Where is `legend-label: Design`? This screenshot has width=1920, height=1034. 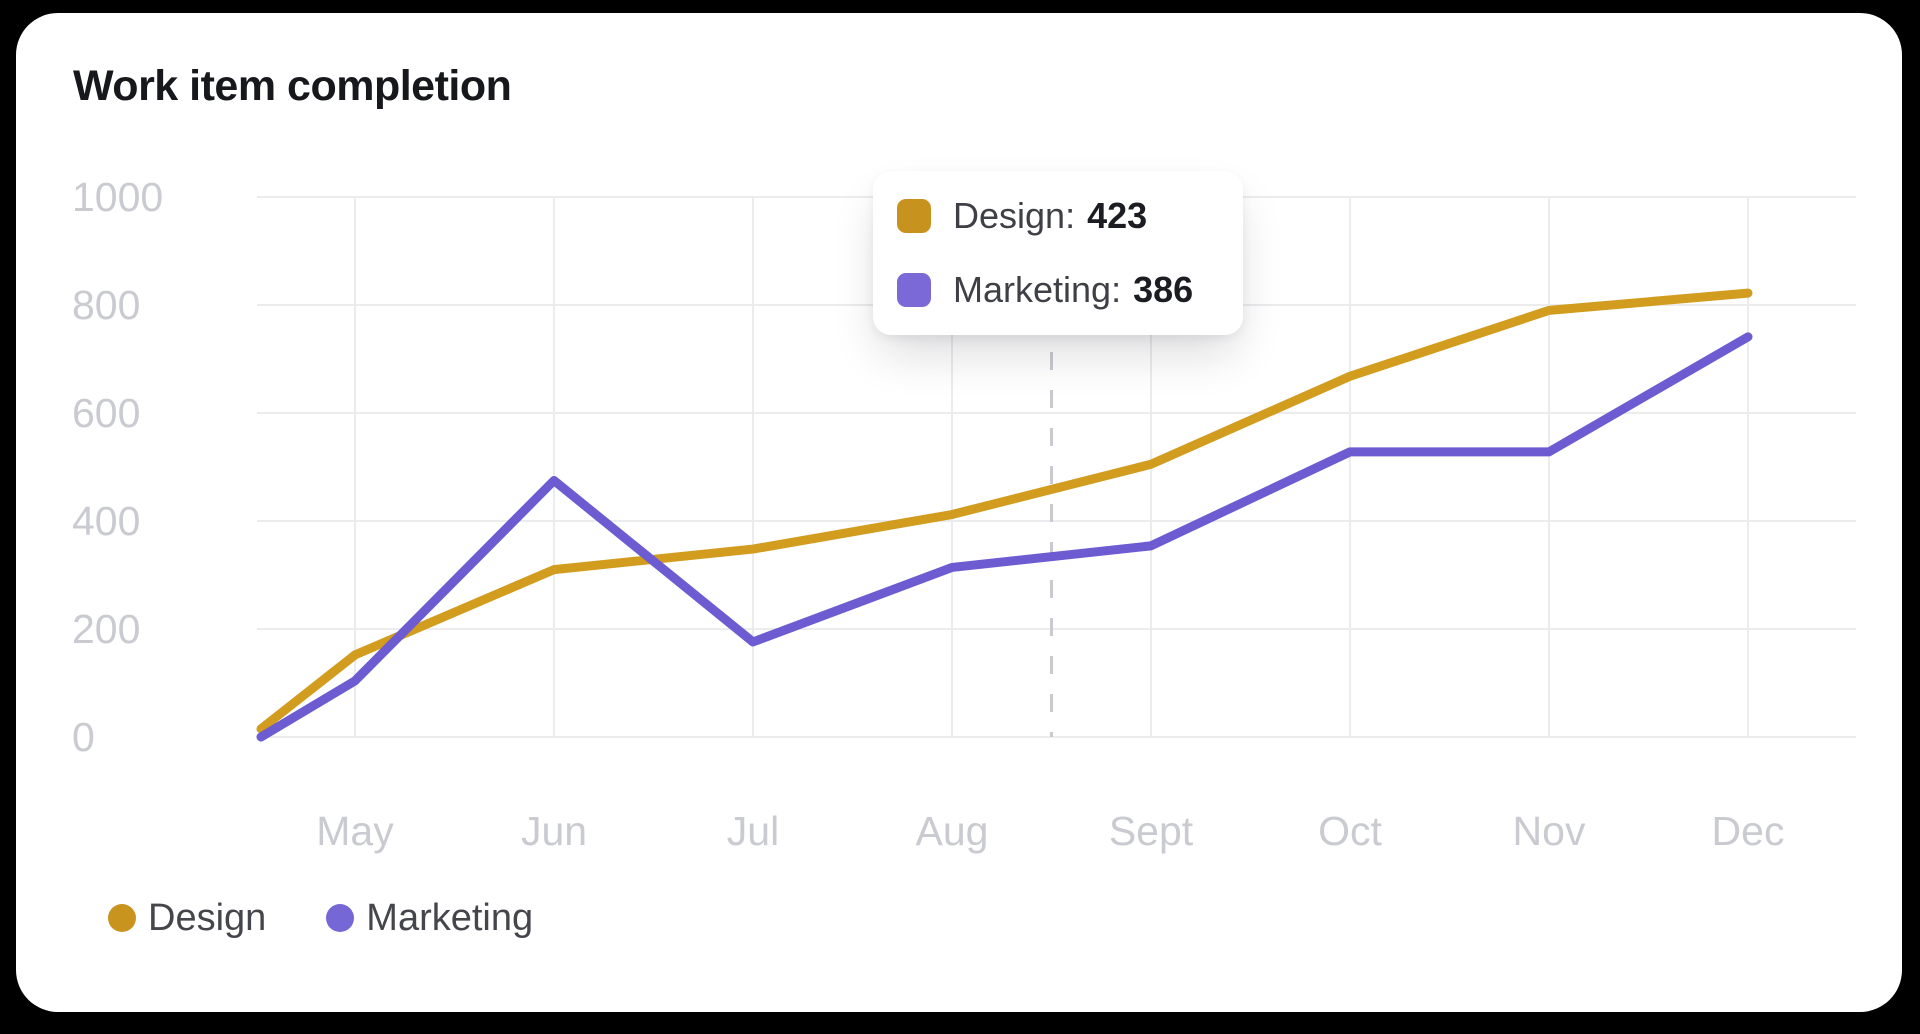
legend-label: Design is located at coordinates (207, 917).